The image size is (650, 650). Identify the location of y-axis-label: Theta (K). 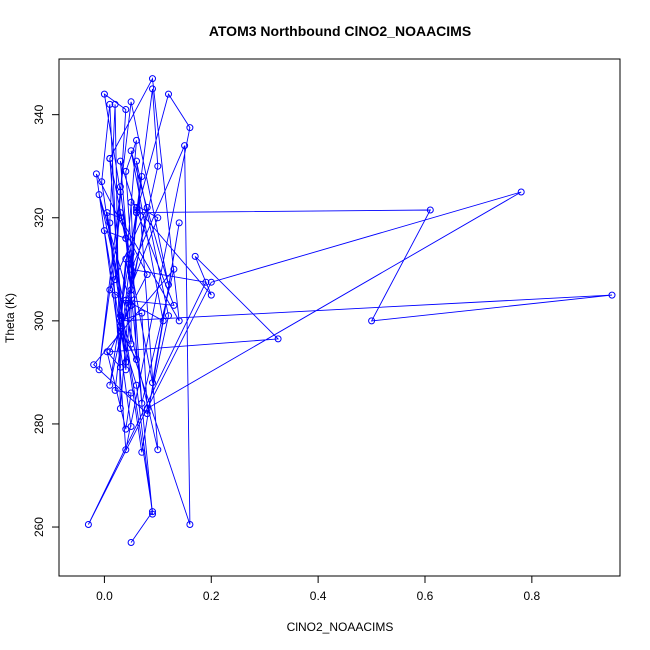
(10, 318).